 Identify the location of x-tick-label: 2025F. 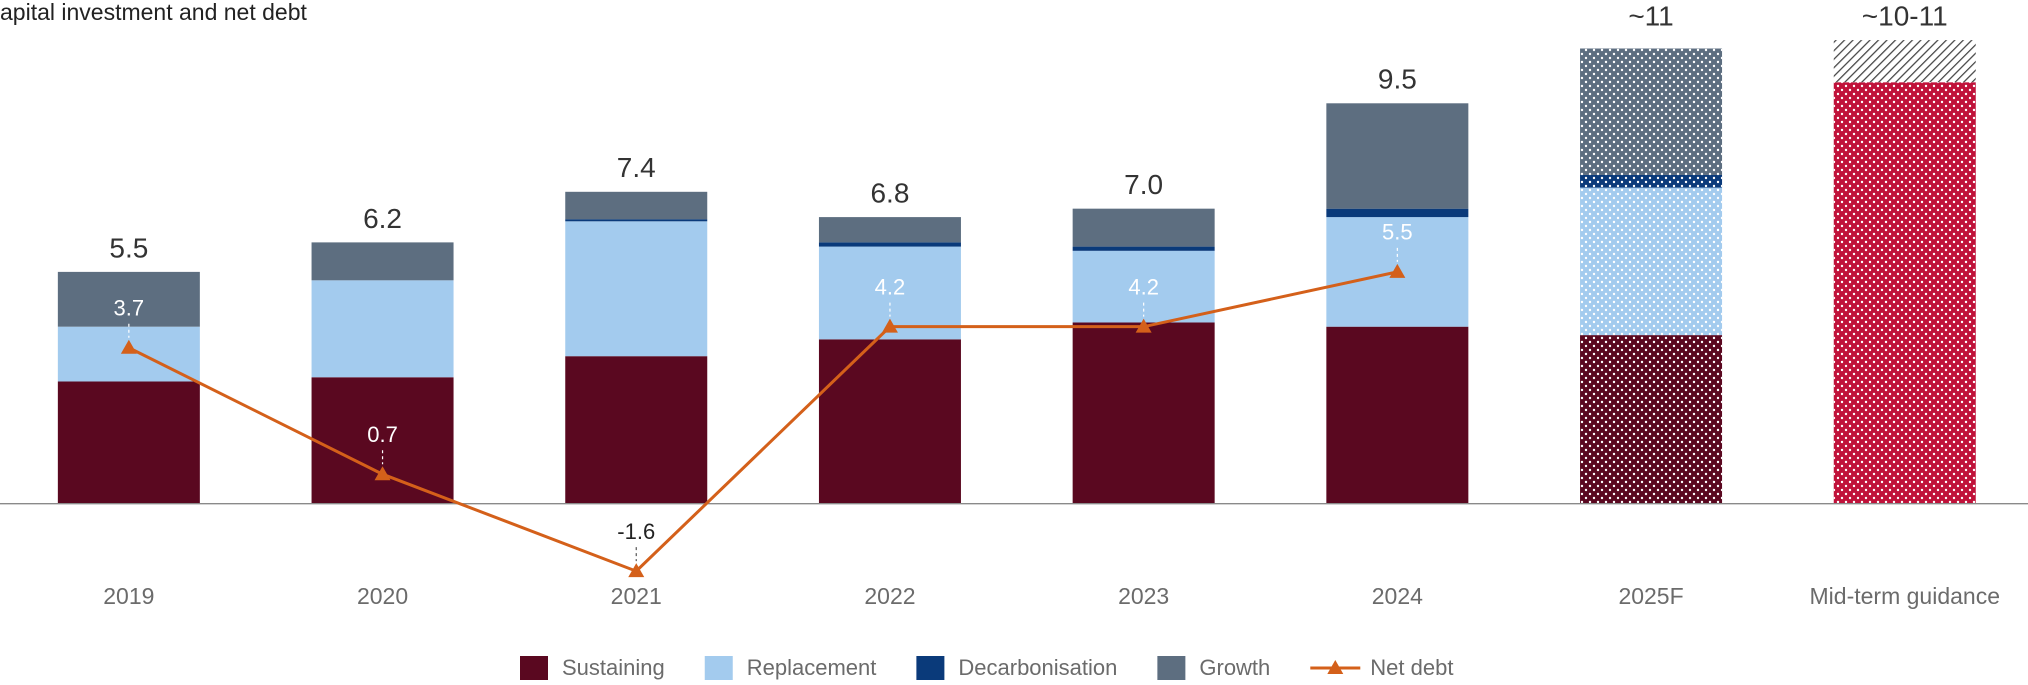
(1650, 596).